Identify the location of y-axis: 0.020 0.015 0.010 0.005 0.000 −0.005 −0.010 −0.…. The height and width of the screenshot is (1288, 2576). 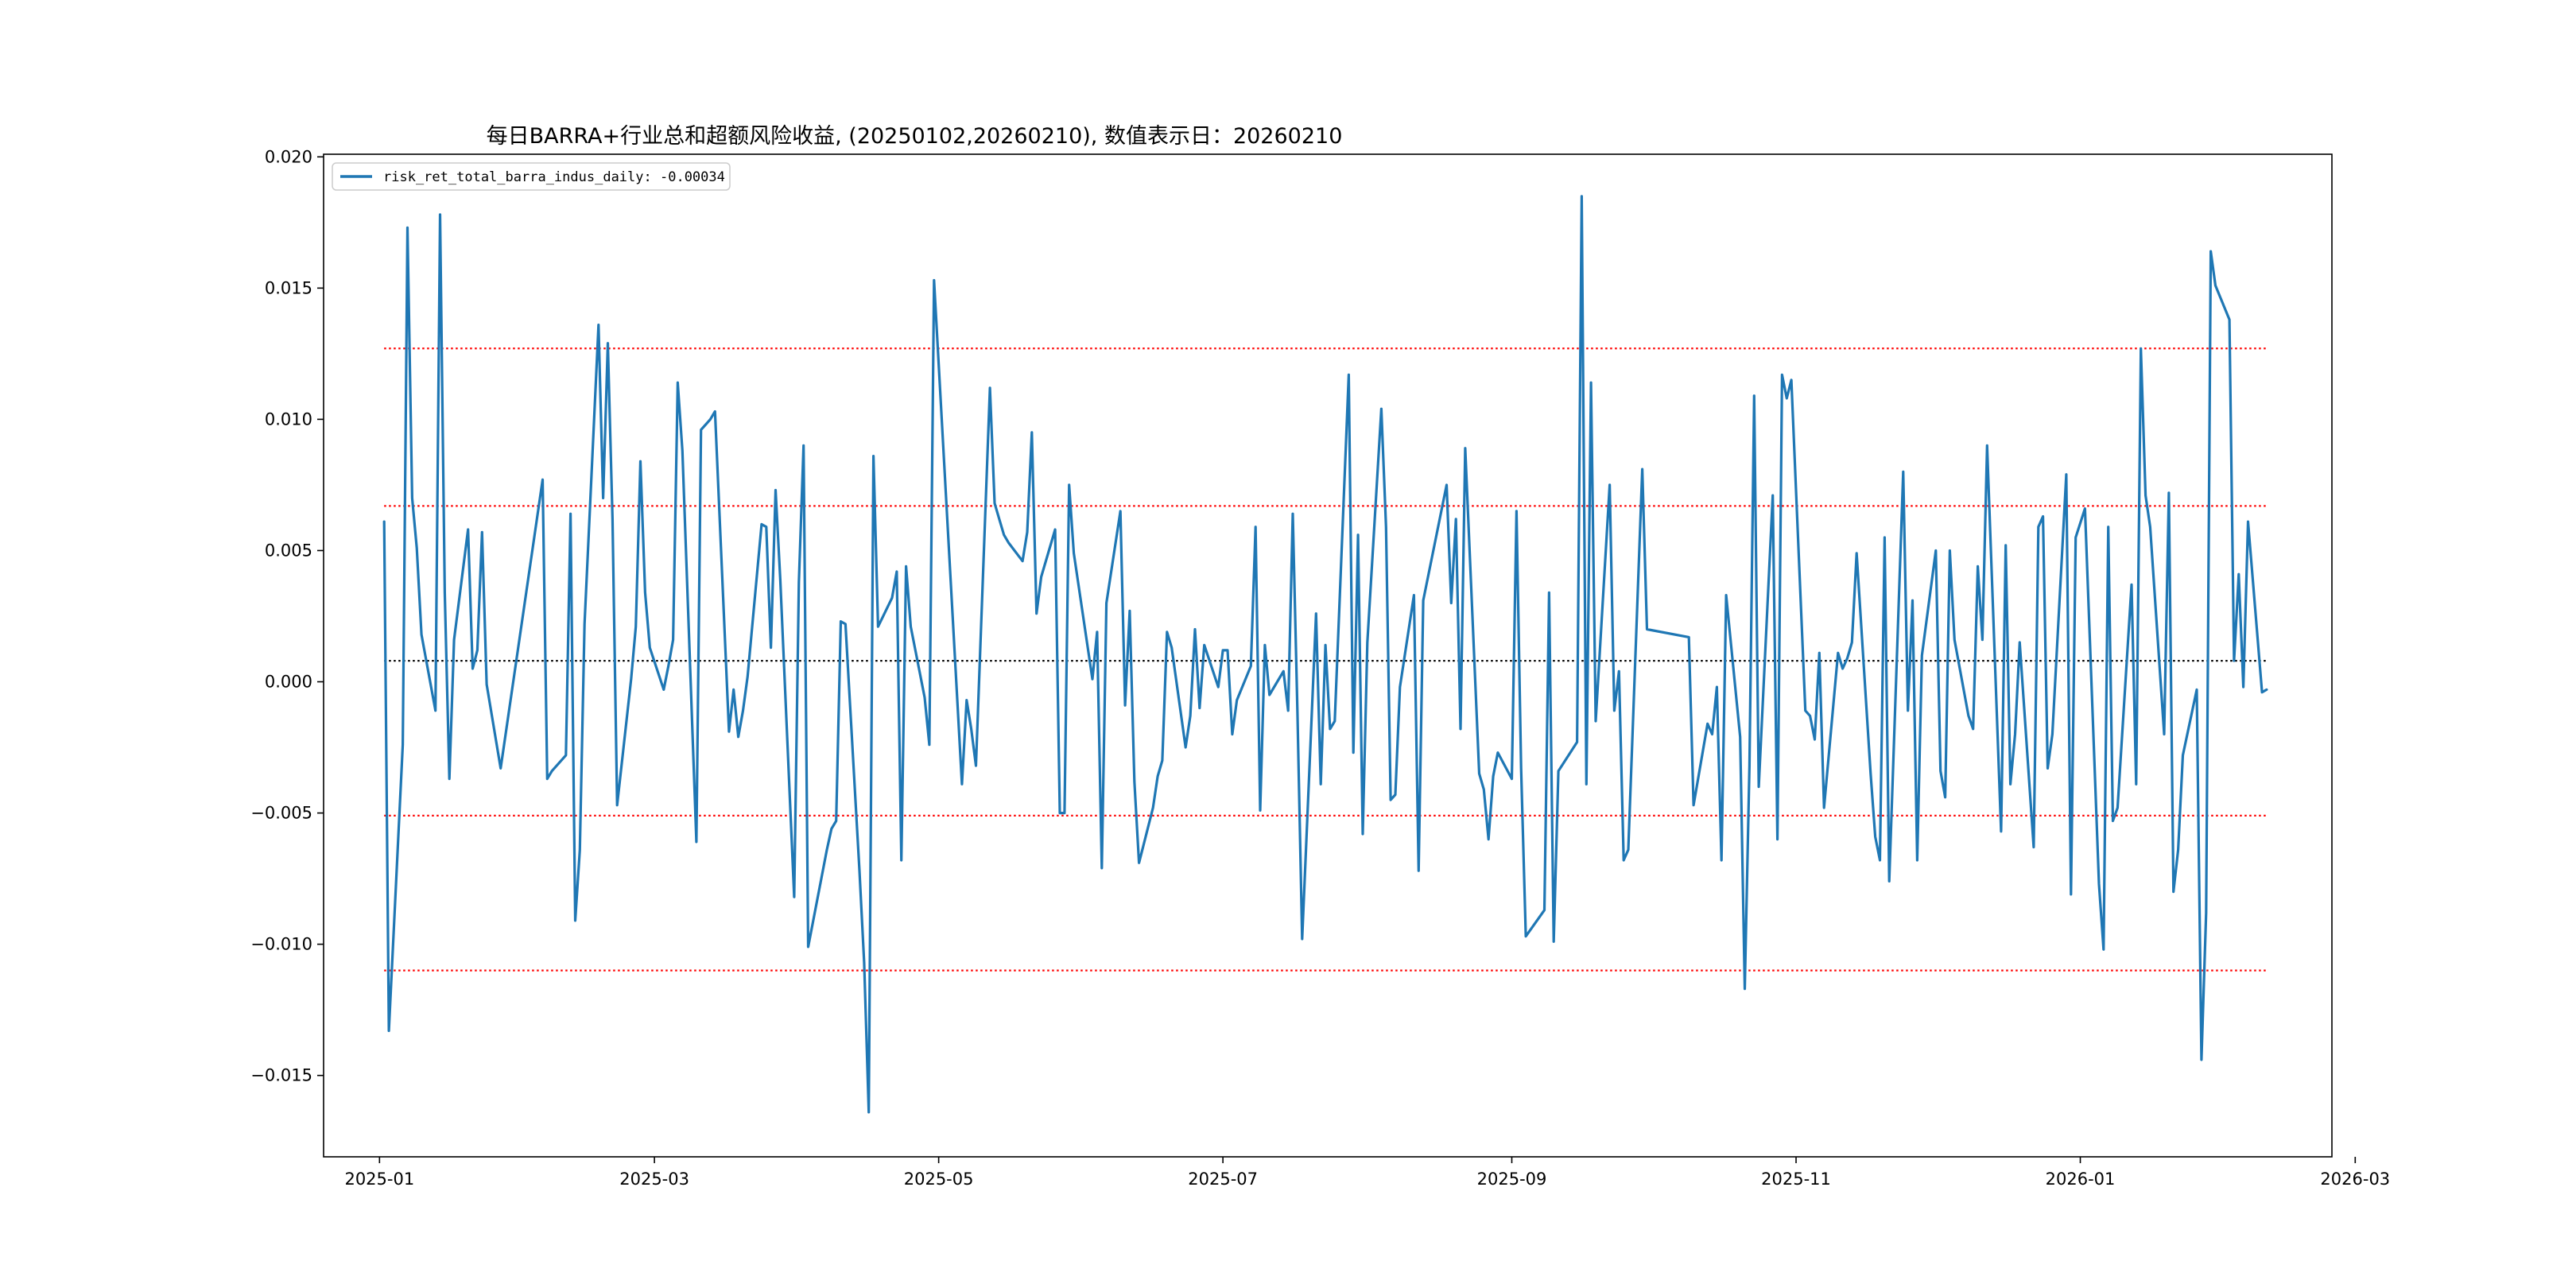
(287, 616).